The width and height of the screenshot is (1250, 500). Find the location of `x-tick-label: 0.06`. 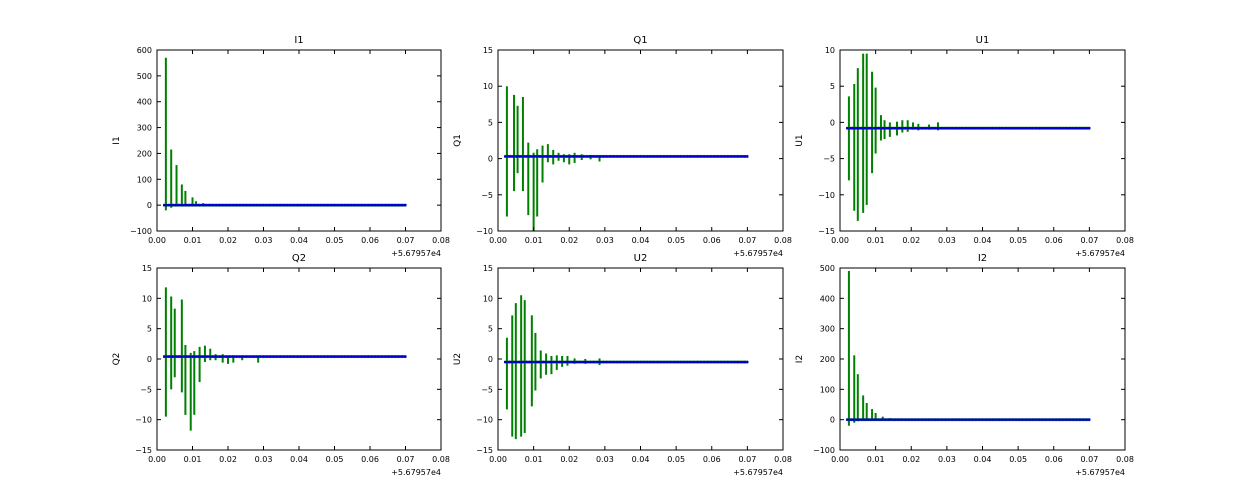

x-tick-label: 0.06 is located at coordinates (370, 459).